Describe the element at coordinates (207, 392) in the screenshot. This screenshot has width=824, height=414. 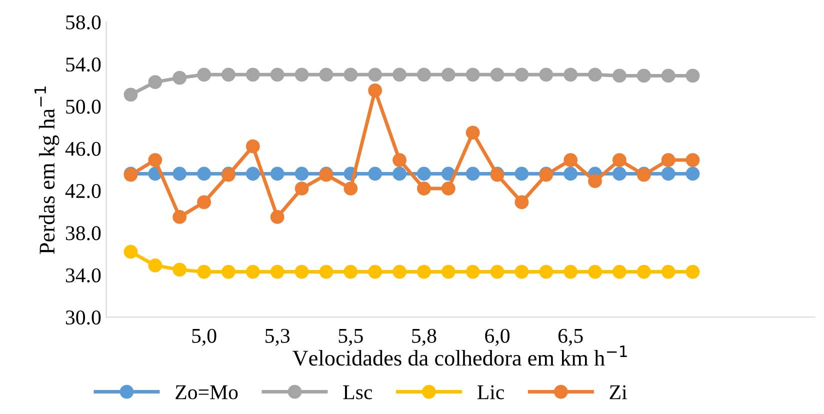
I see `legend-label: Zo=Mo` at that location.